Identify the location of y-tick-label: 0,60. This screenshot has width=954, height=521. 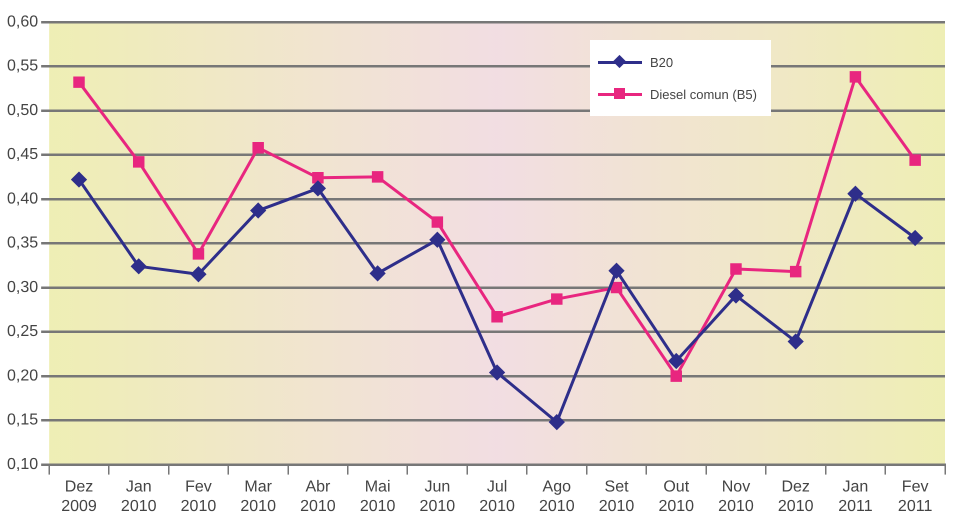
(22, 21).